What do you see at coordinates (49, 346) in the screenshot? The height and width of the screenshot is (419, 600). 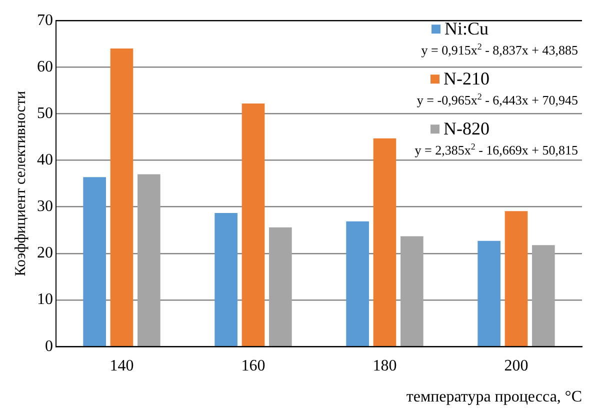 I see `y-tick-label: 0` at bounding box center [49, 346].